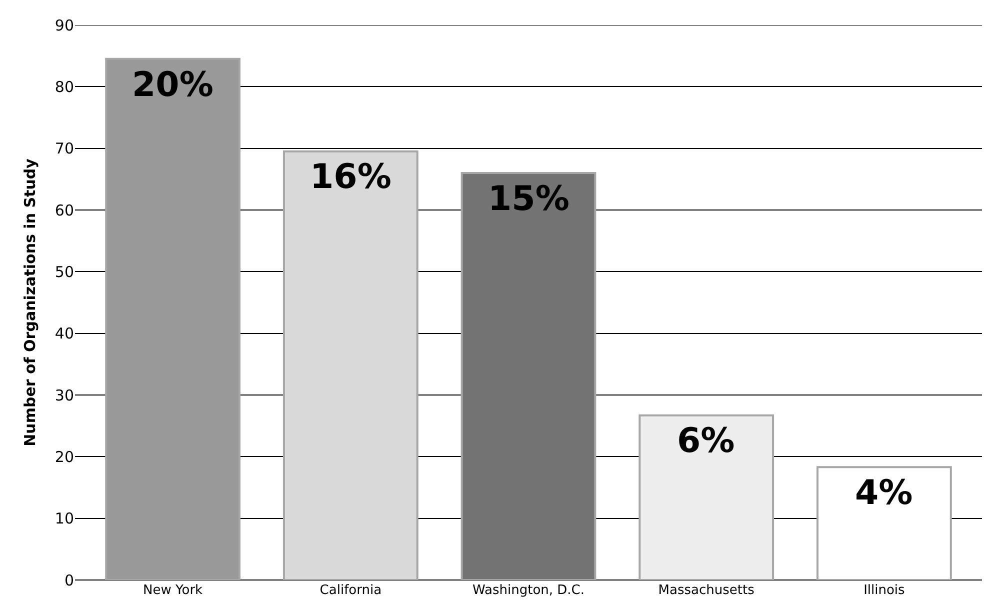 This screenshot has width=987, height=615. I want to click on y-tick-label: 20, so click(64, 457).